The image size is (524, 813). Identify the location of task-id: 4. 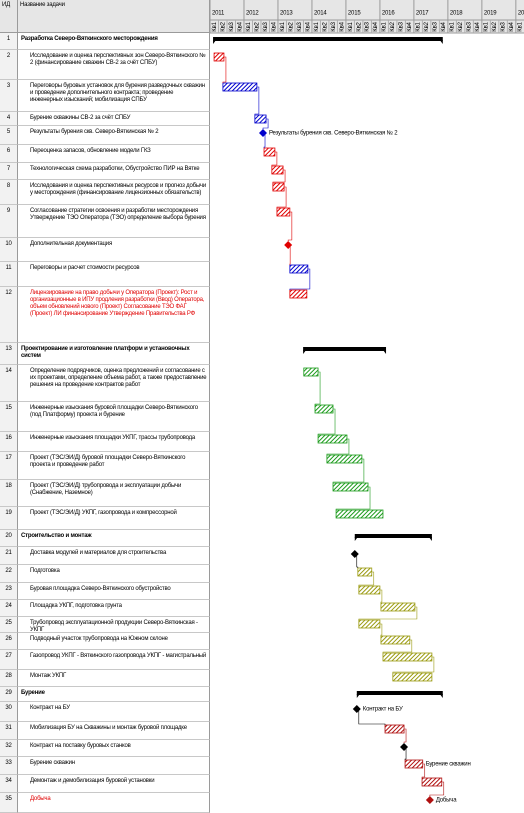
(9, 119).